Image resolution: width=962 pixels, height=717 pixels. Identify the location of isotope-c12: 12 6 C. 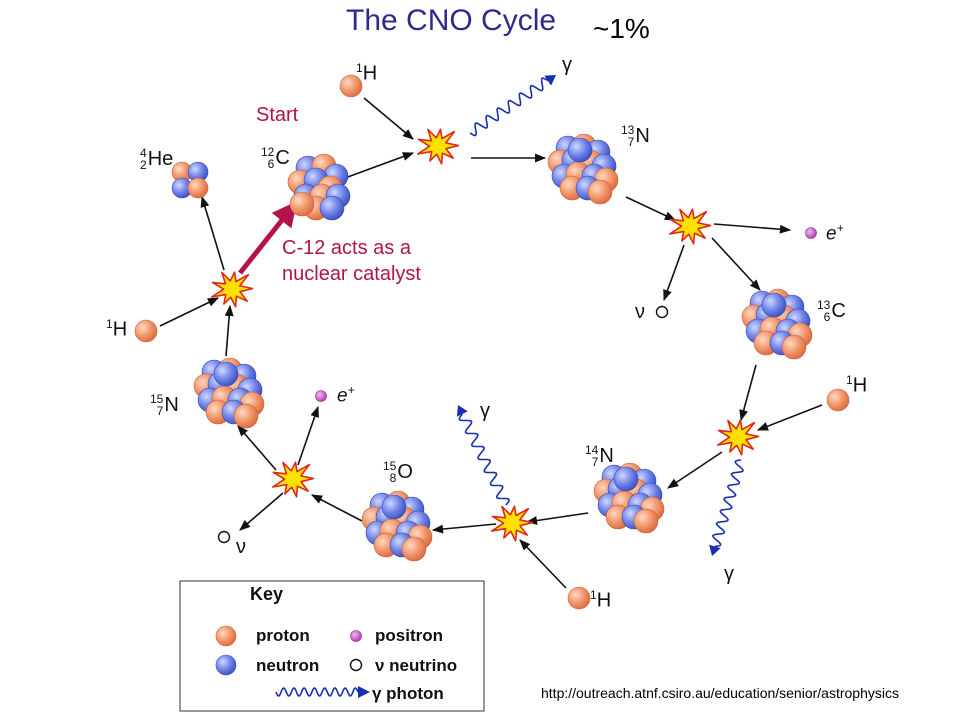
(275, 158).